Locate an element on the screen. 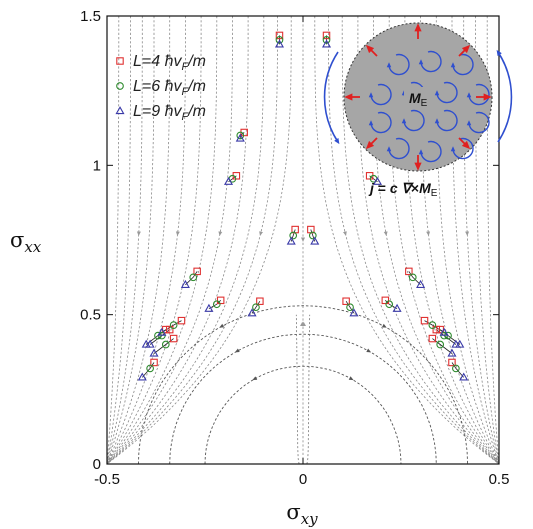 The height and width of the screenshot is (529, 533). x-axis-label: σxy is located at coordinates (302, 514).